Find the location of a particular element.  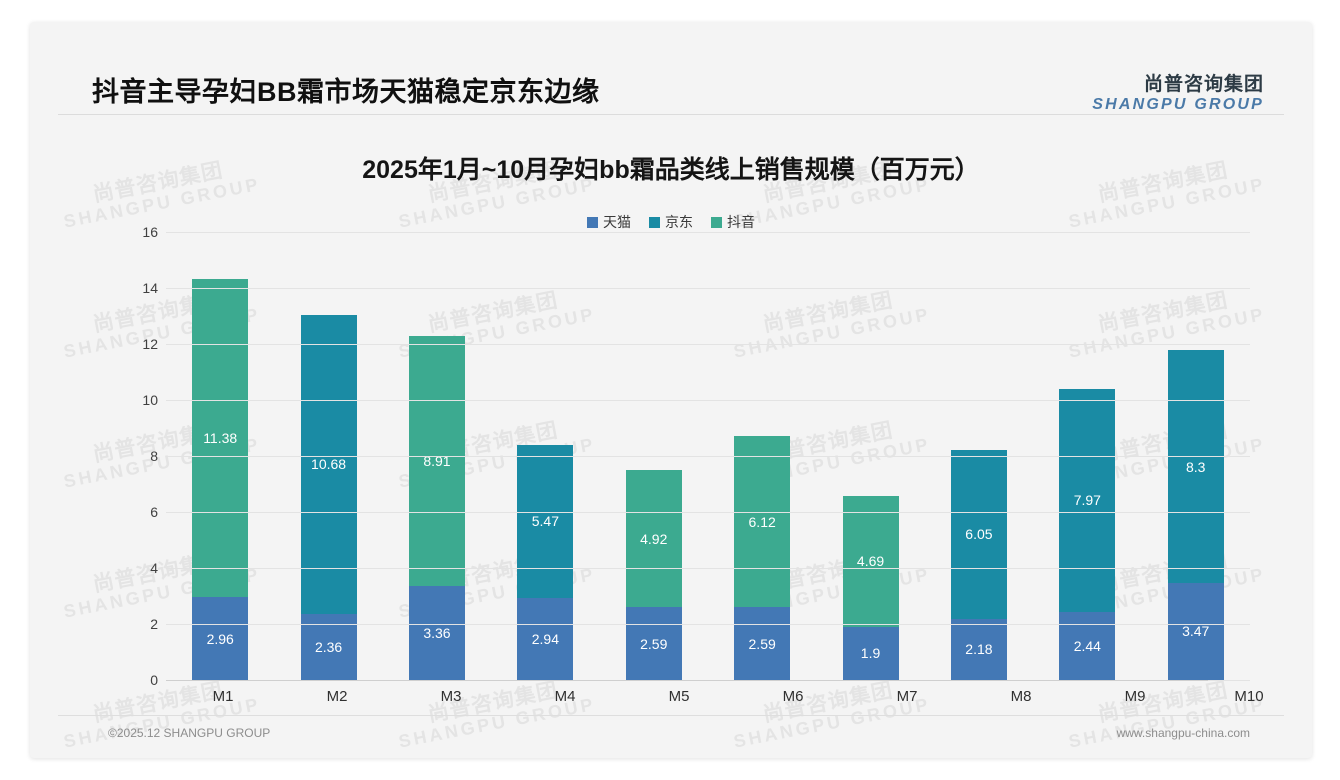

chart-legend: 天猫 京东 抖音 is located at coordinates (671, 222).